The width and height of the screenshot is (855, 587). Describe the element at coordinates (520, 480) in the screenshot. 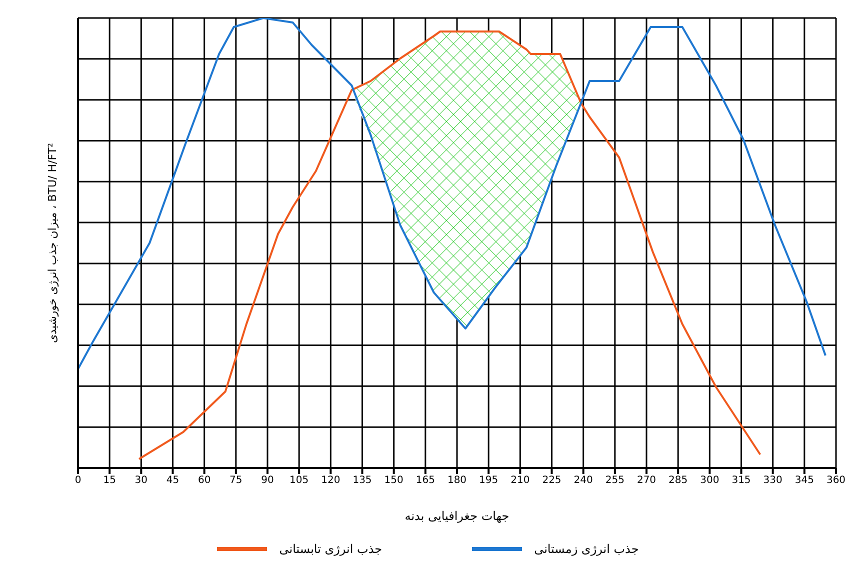

I see `x-tick-label: 210` at that location.